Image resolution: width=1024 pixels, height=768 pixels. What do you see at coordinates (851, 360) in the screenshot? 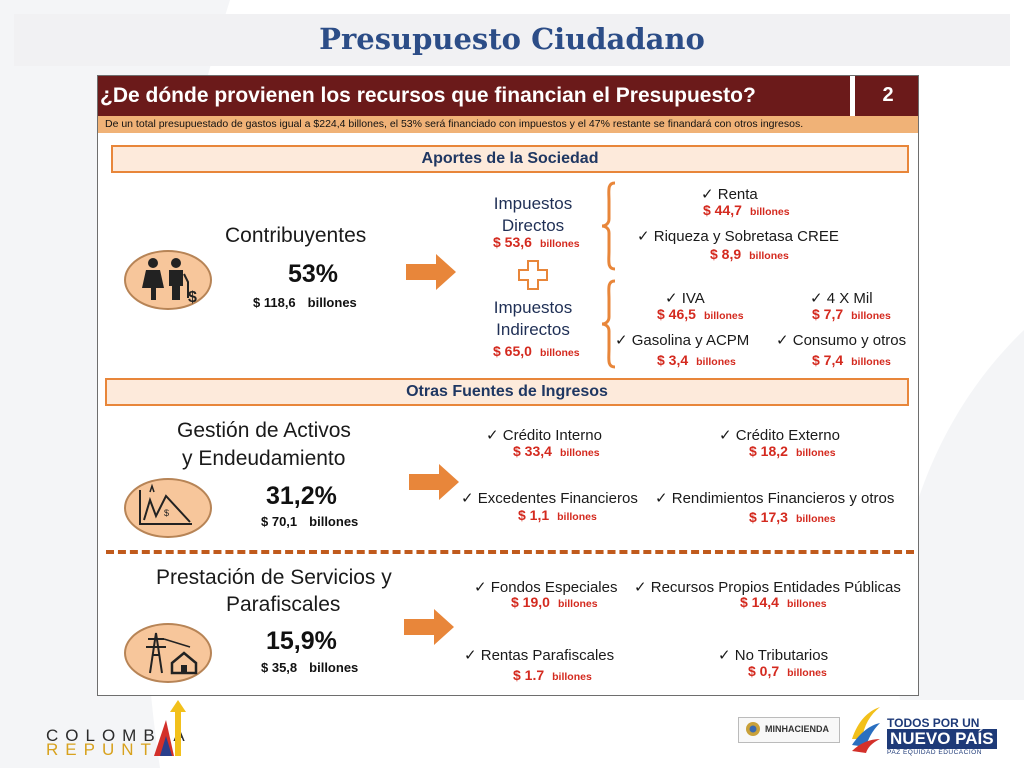
I see `consumo-amount: $ 7,4 billones` at bounding box center [851, 360].